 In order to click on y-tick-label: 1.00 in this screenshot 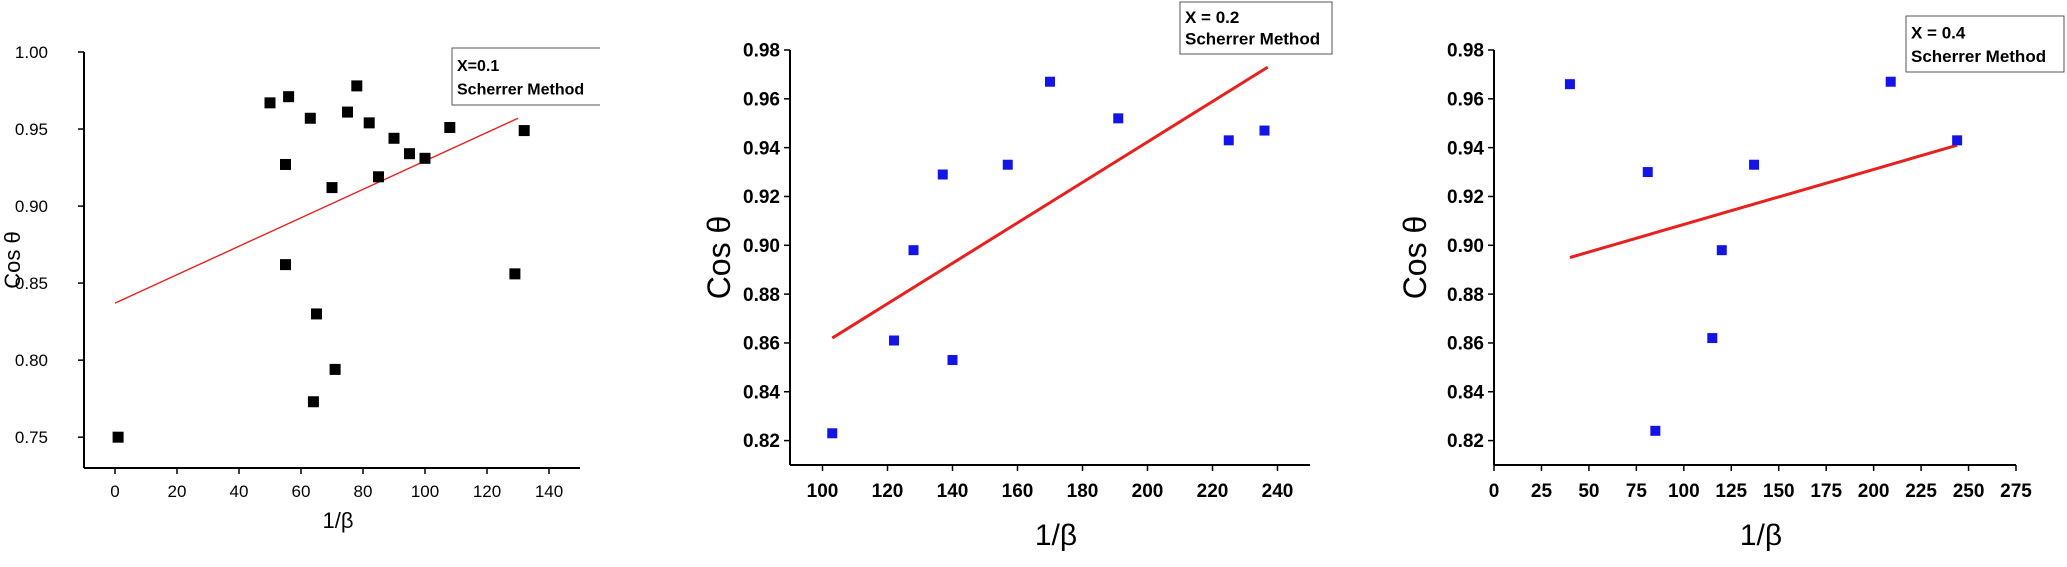, I will do `click(31, 52)`.